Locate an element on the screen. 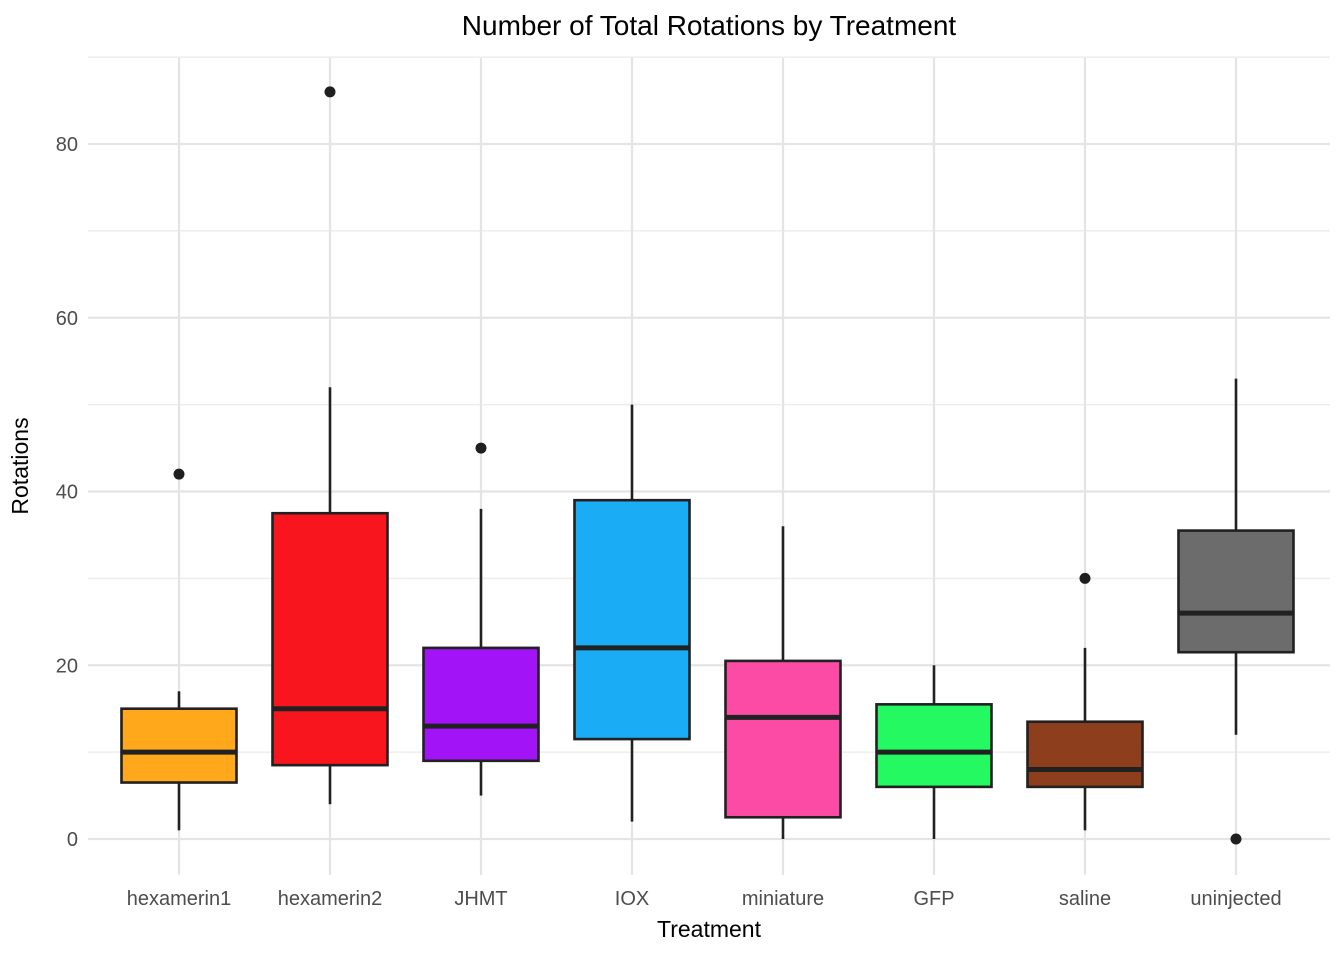  y-tick-label-0: 0 is located at coordinates (72, 840).